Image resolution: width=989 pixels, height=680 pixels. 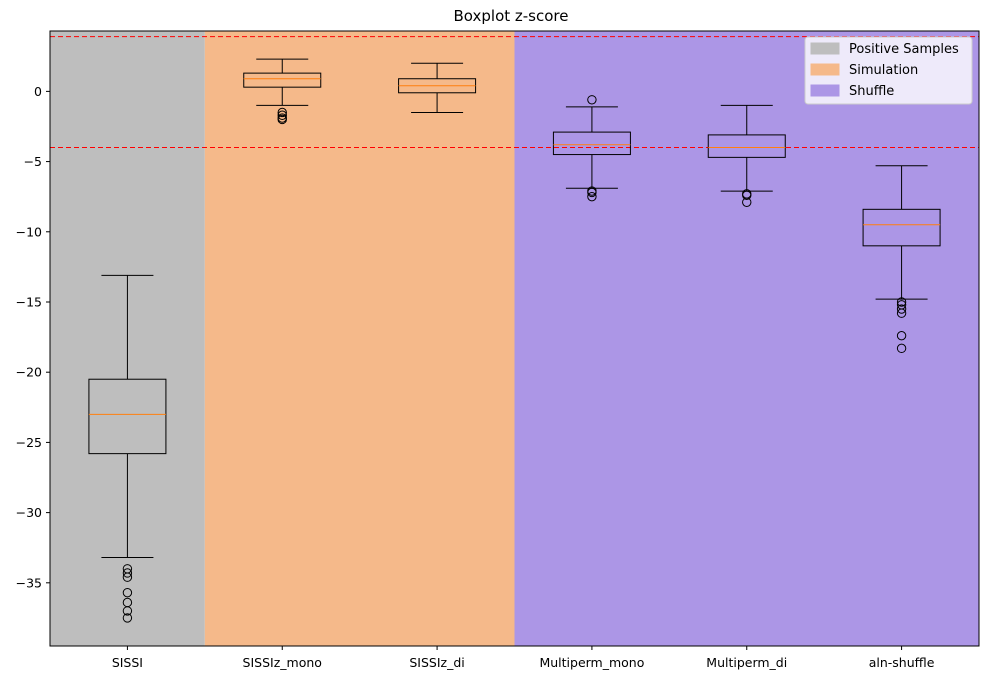 I want to click on box-multiperm_di, so click(x=746, y=156).